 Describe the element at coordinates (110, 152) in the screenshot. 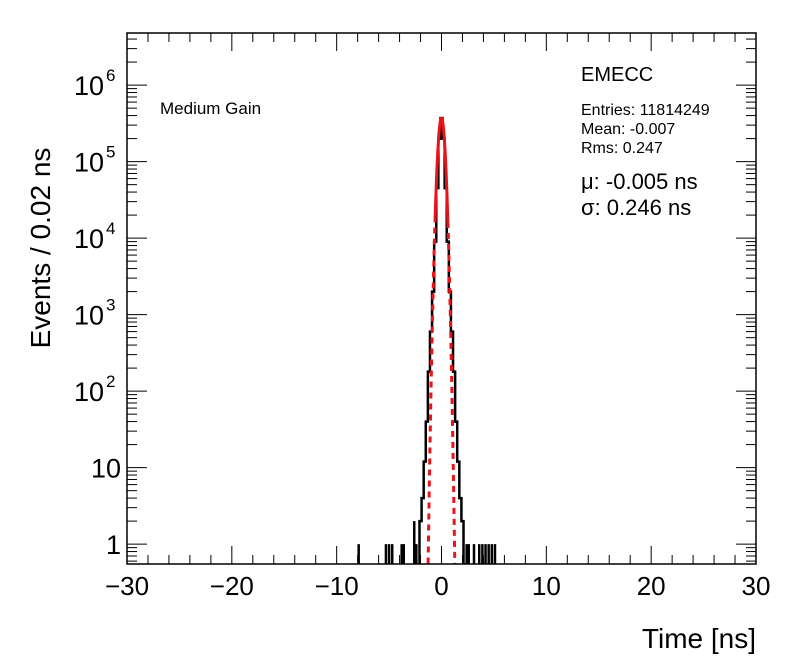

I see `y-tick-exponent: 5` at that location.